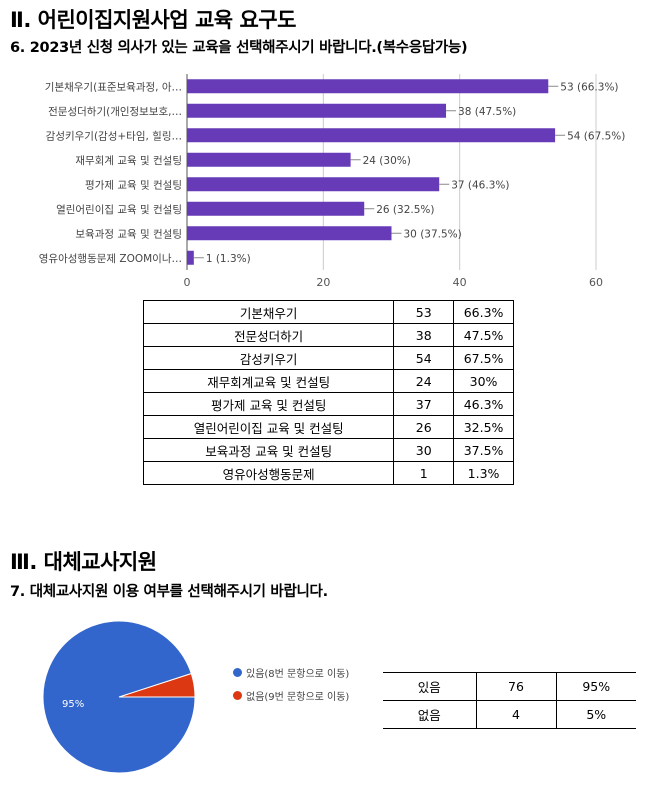  Describe the element at coordinates (268, 381) in the screenshot. I see `item-cell: 재무회계교육 및 컨설팅` at that location.